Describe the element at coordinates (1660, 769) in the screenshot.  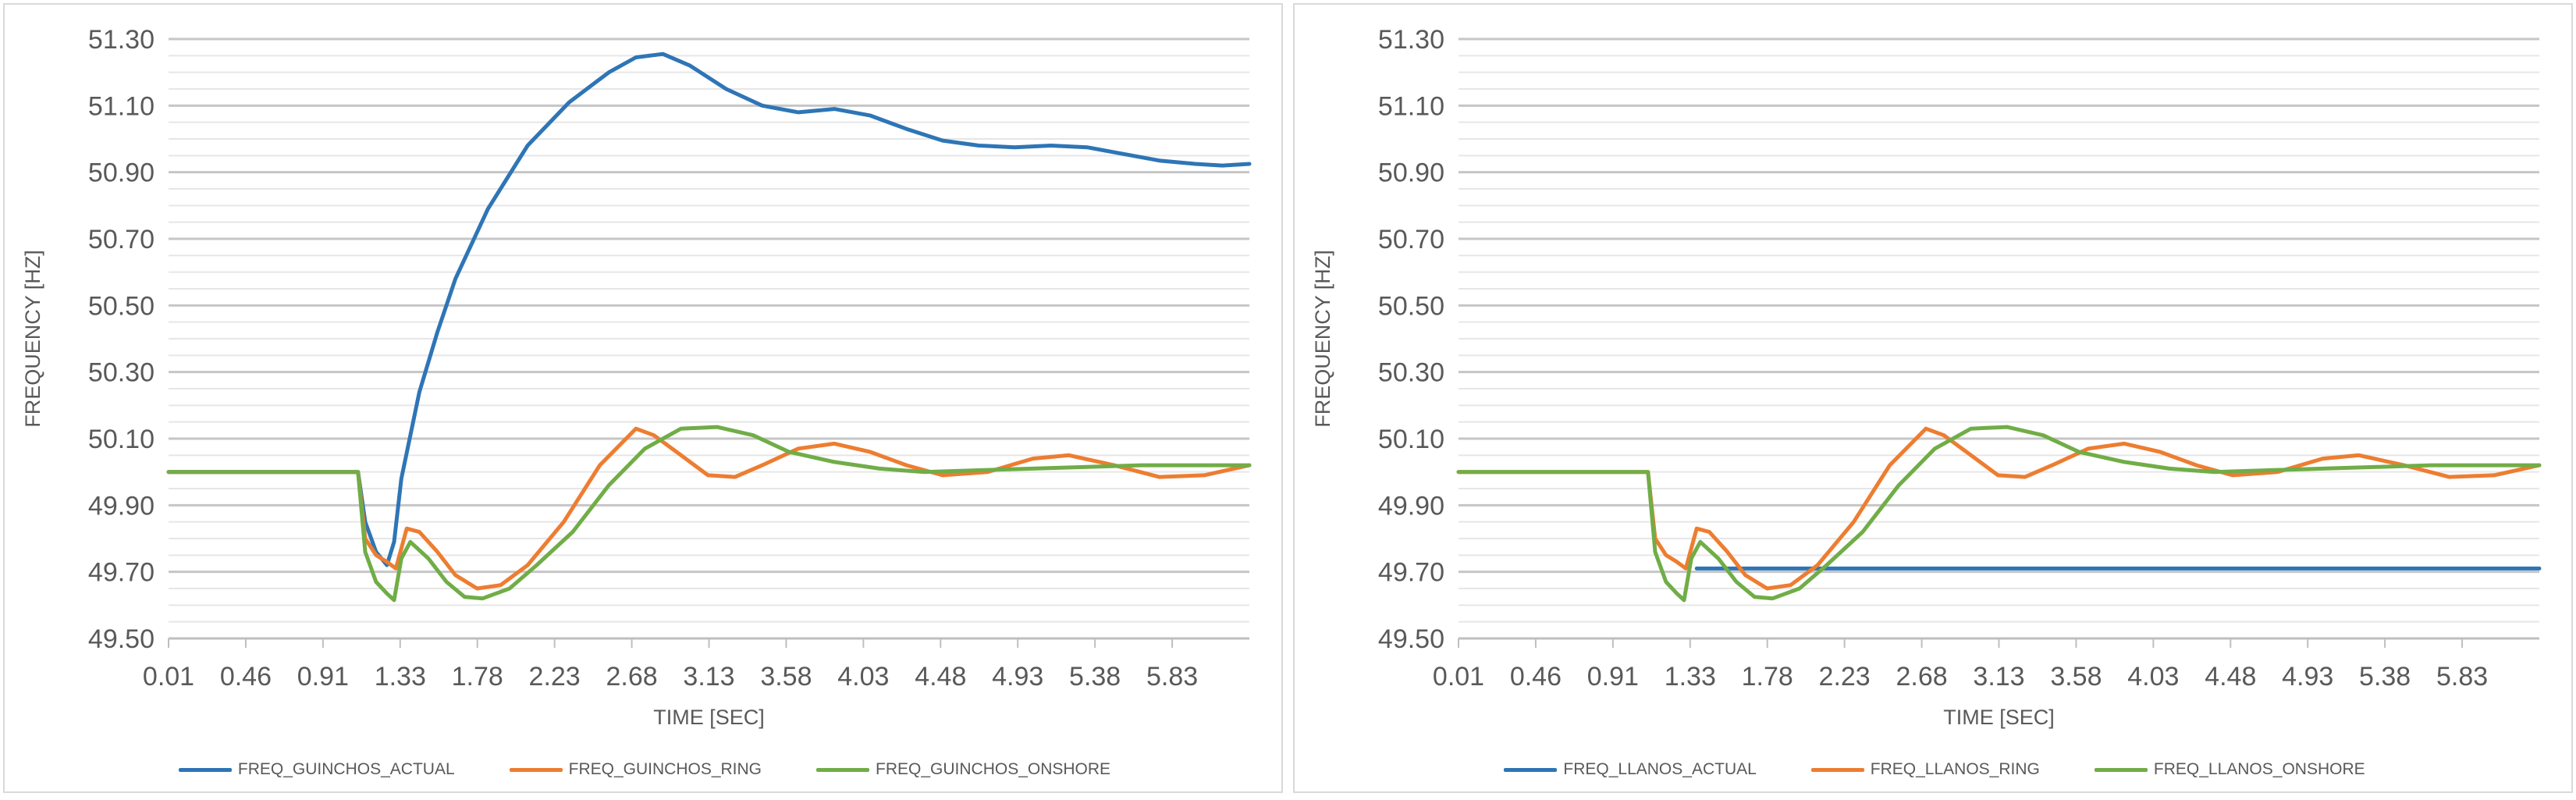
I see `legend-label: FREQ_LLANOS_ACTUAL` at that location.